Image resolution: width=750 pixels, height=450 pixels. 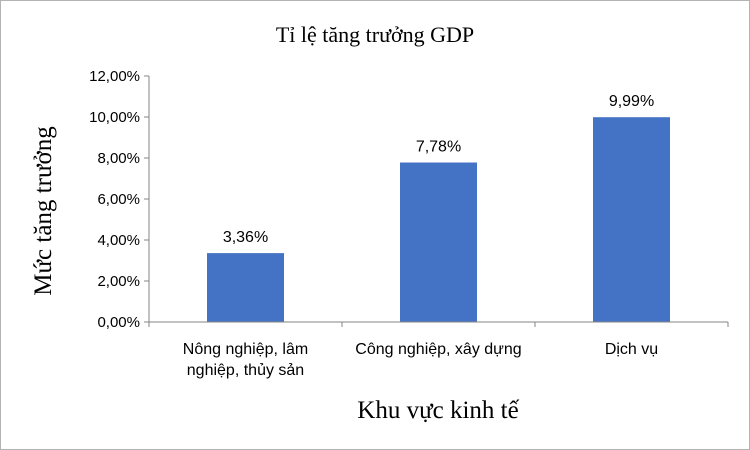 I want to click on chart-title: Tỉ lệ tăng trưởng GDP, so click(x=375, y=34).